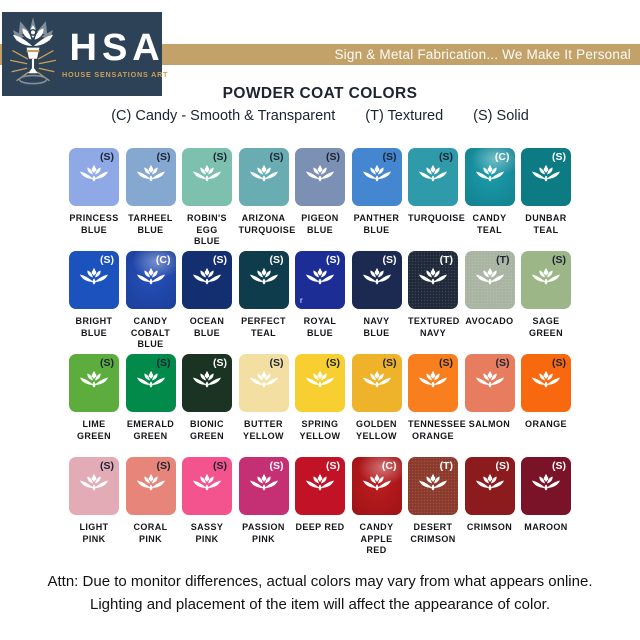 This screenshot has width=640, height=640. What do you see at coordinates (546, 527) in the screenshot?
I see `swatch-name: MAROON` at bounding box center [546, 527].